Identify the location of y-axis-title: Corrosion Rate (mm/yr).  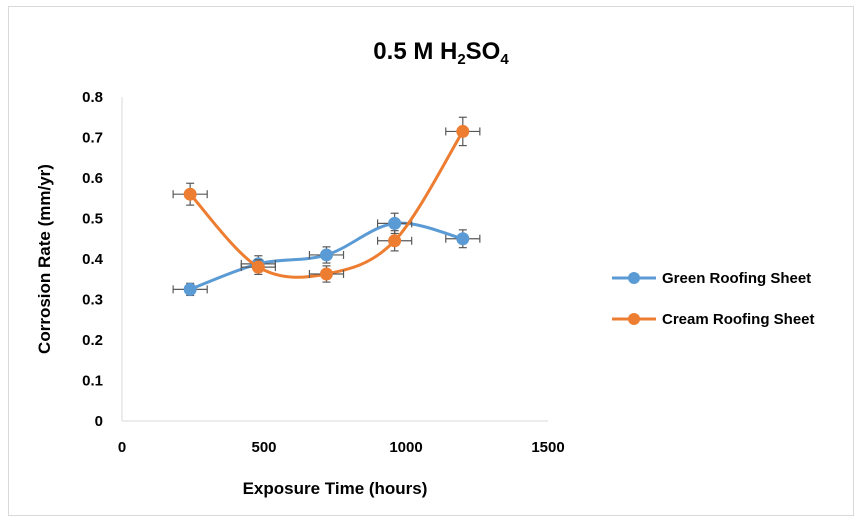
(44, 259).